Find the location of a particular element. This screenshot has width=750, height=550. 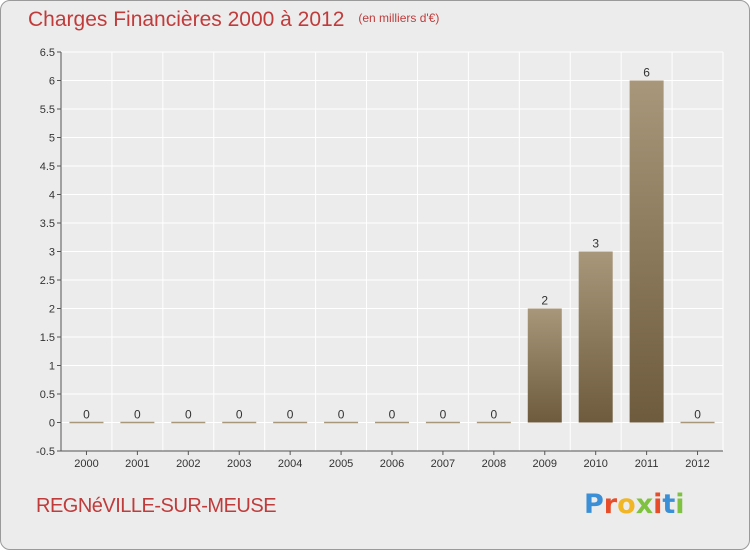

logo-letter: o is located at coordinates (626, 504).